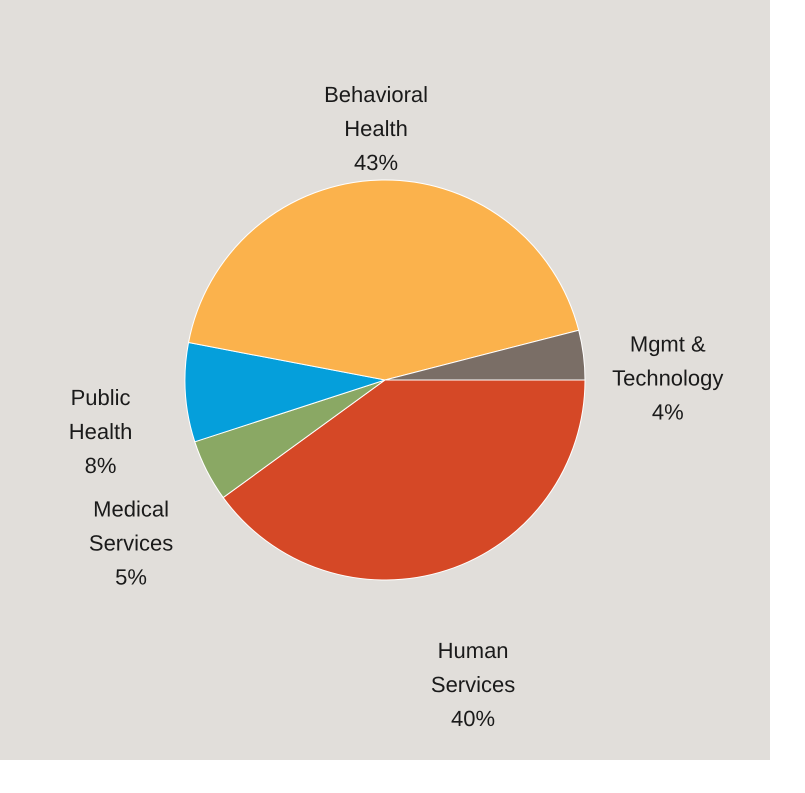  Describe the element at coordinates (376, 112) in the screenshot. I see `slice-label: Behavioral Health` at that location.